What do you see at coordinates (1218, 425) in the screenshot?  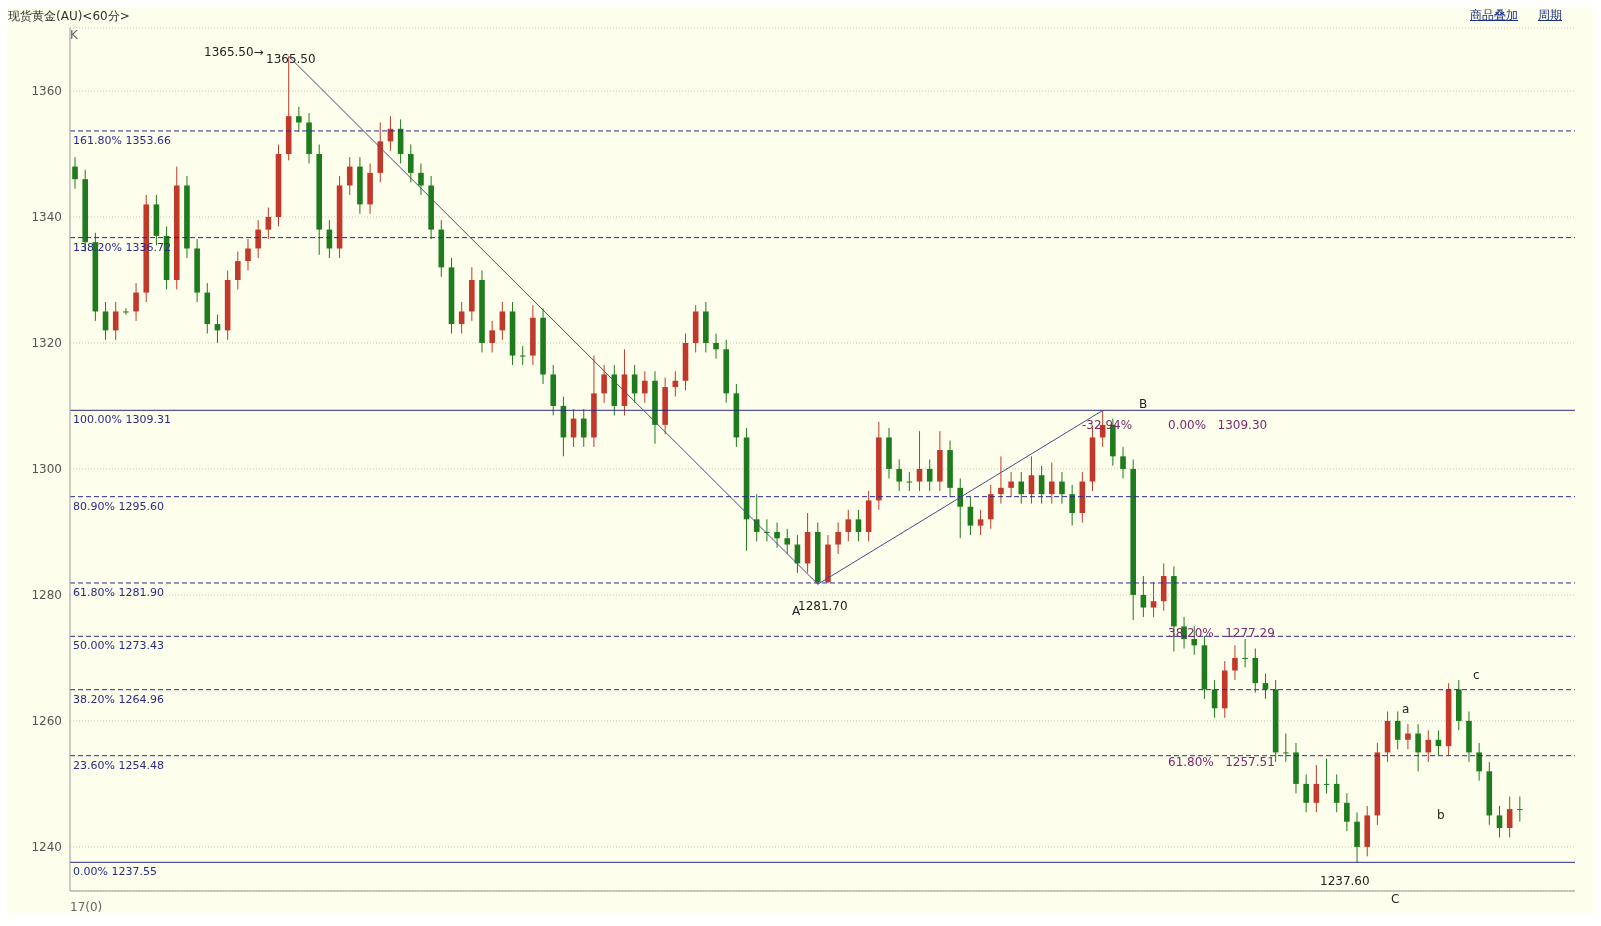 I see `annotation: 0.00% 1309.30` at bounding box center [1218, 425].